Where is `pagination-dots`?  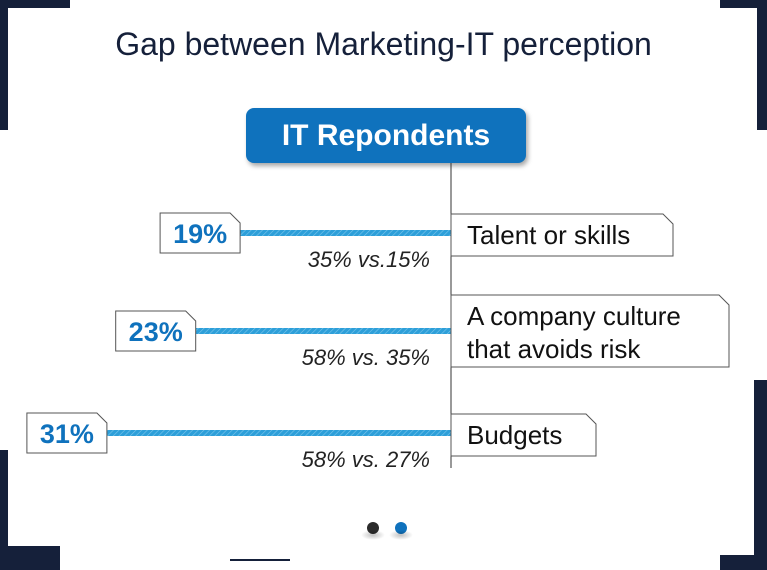 pagination-dots is located at coordinates (391, 532).